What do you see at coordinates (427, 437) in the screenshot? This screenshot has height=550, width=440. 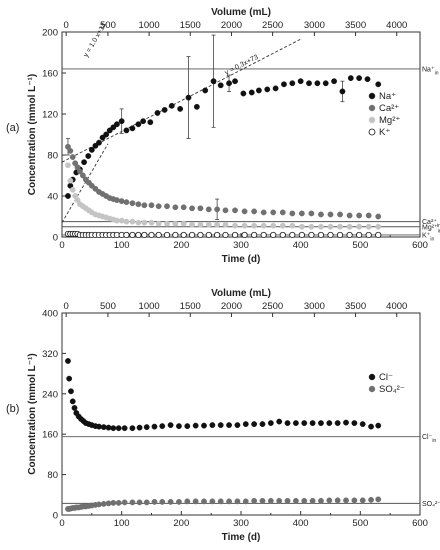 I see `reference-line-name: Cl⁻` at bounding box center [427, 437].